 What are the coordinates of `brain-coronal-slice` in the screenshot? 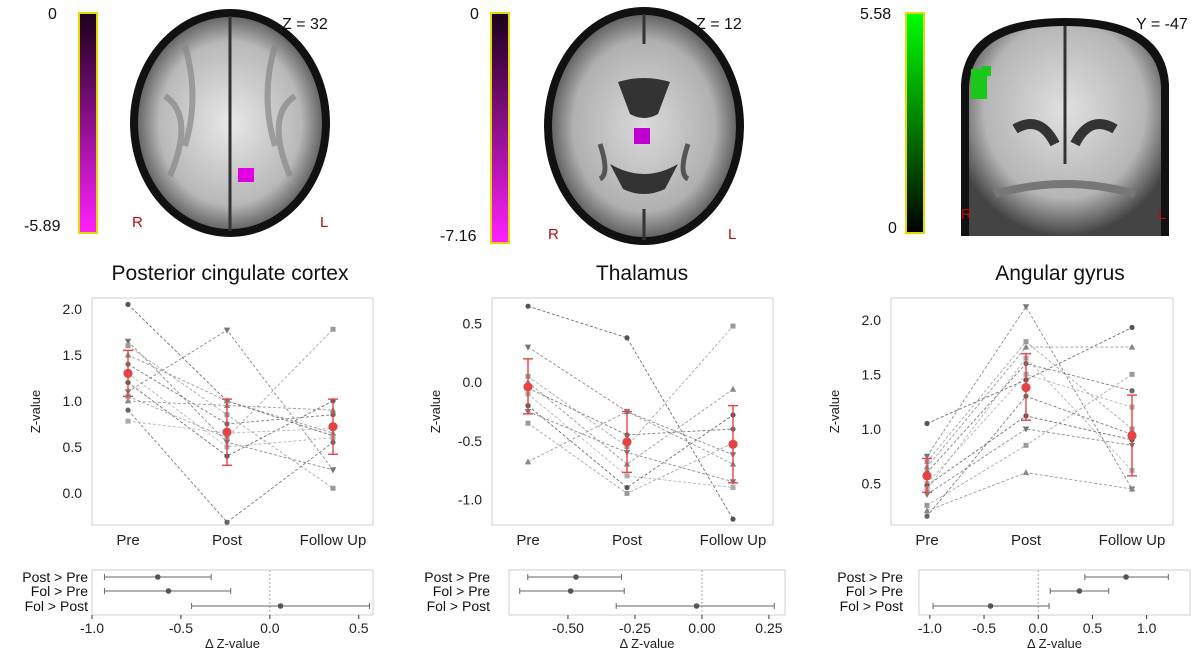 It's located at (1065, 127).